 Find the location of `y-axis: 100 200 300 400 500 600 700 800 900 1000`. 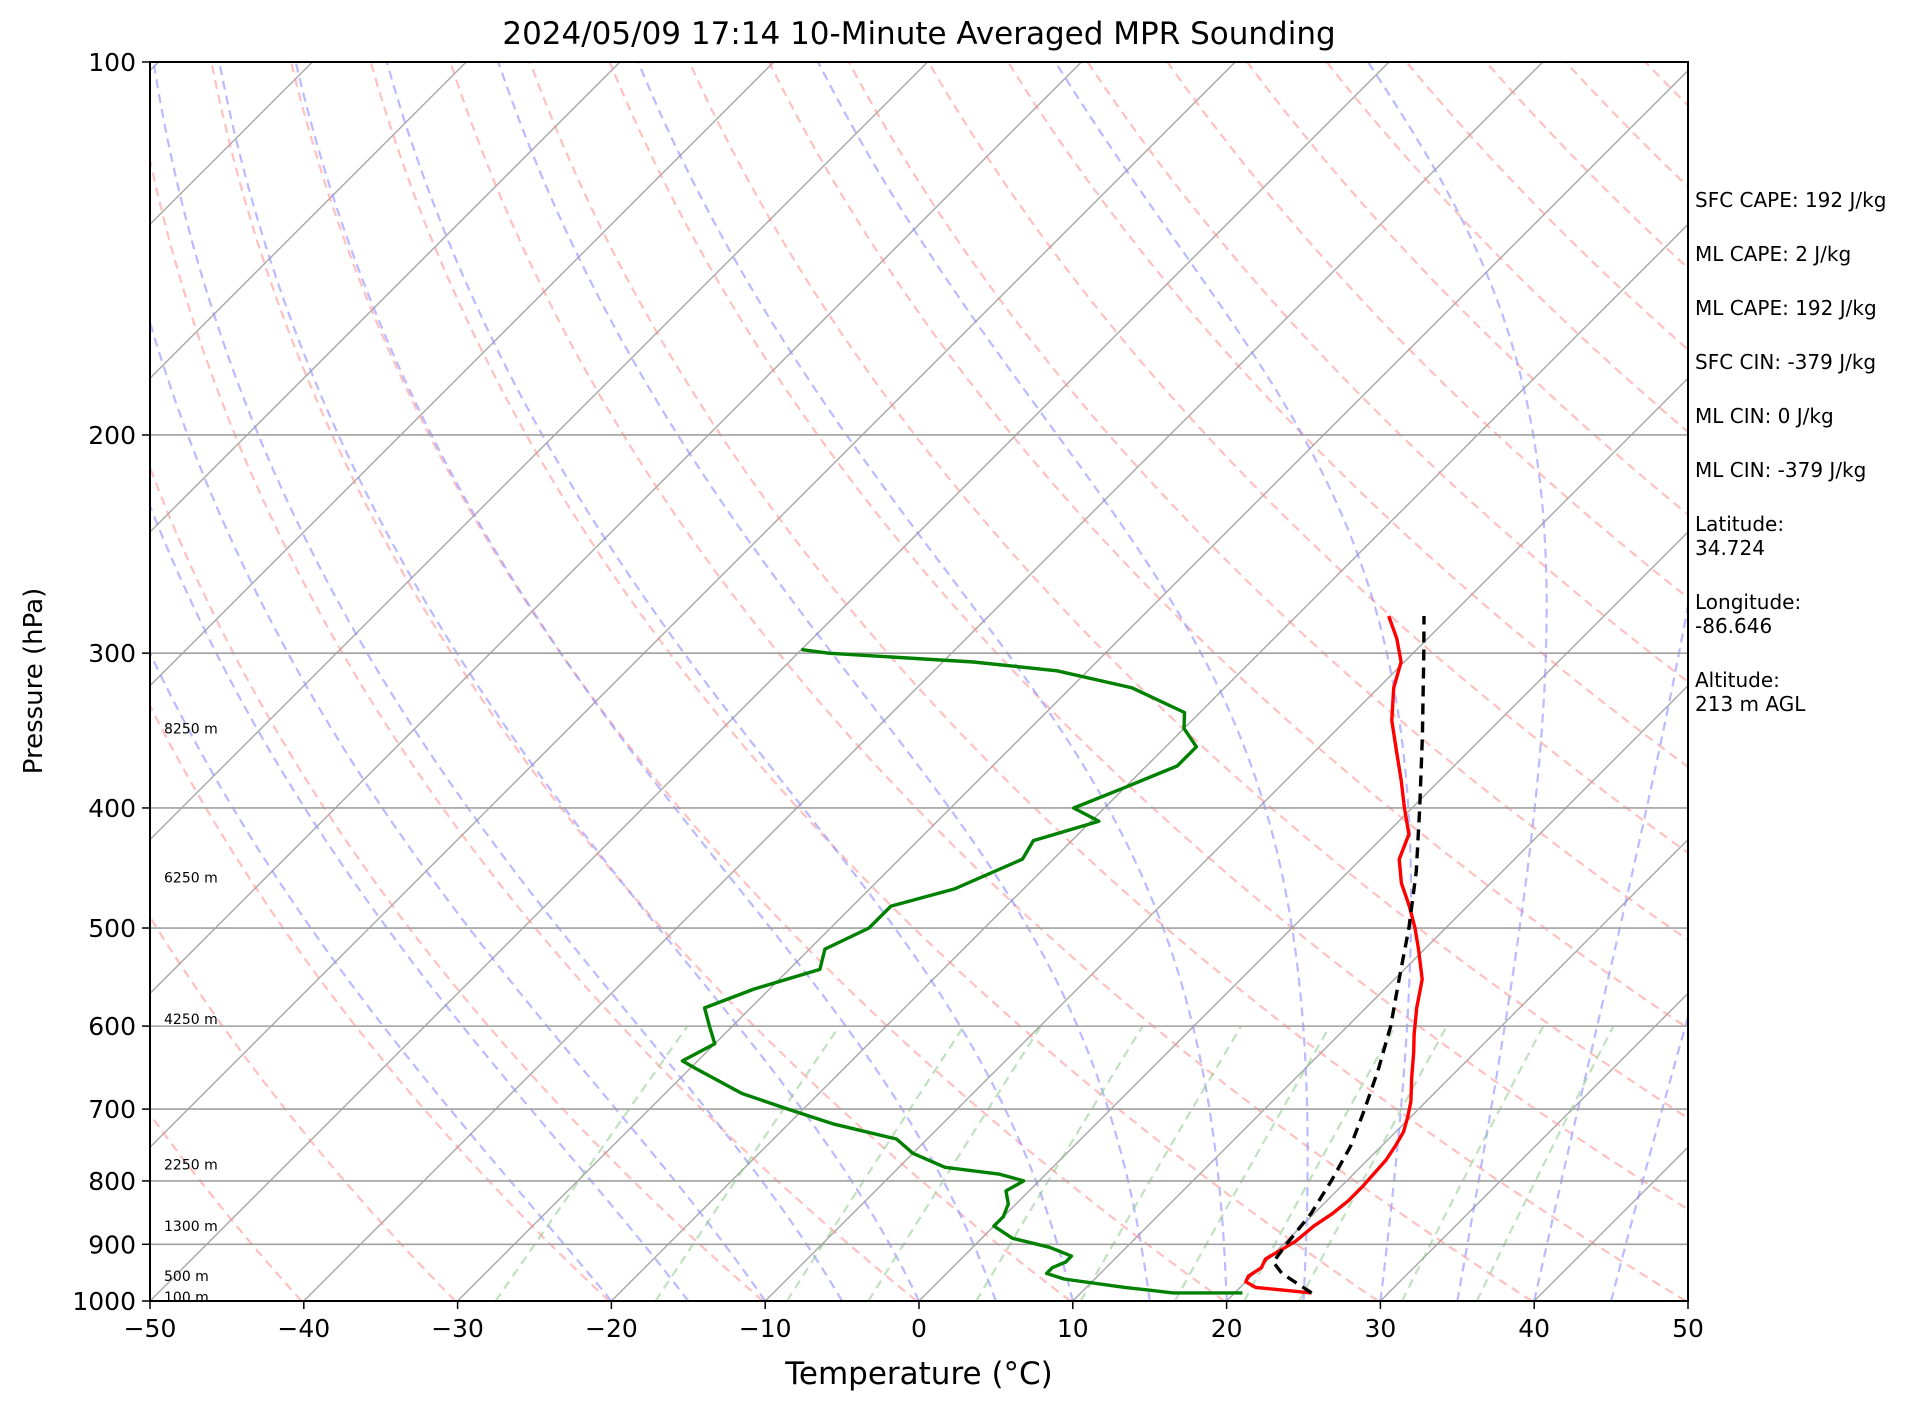

y-axis: 100 200 300 400 500 600 700 800 900 1000 is located at coordinates (111, 682).